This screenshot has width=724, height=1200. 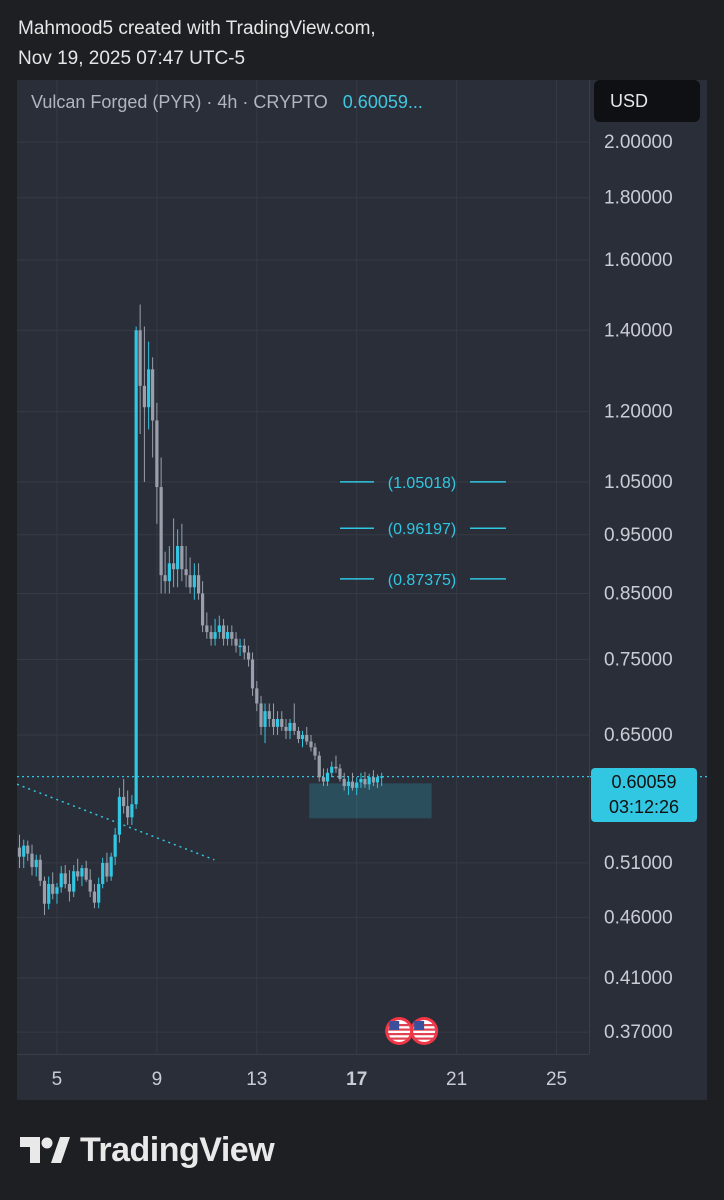 What do you see at coordinates (556, 1079) in the screenshot?
I see `time-tick-label: 25` at bounding box center [556, 1079].